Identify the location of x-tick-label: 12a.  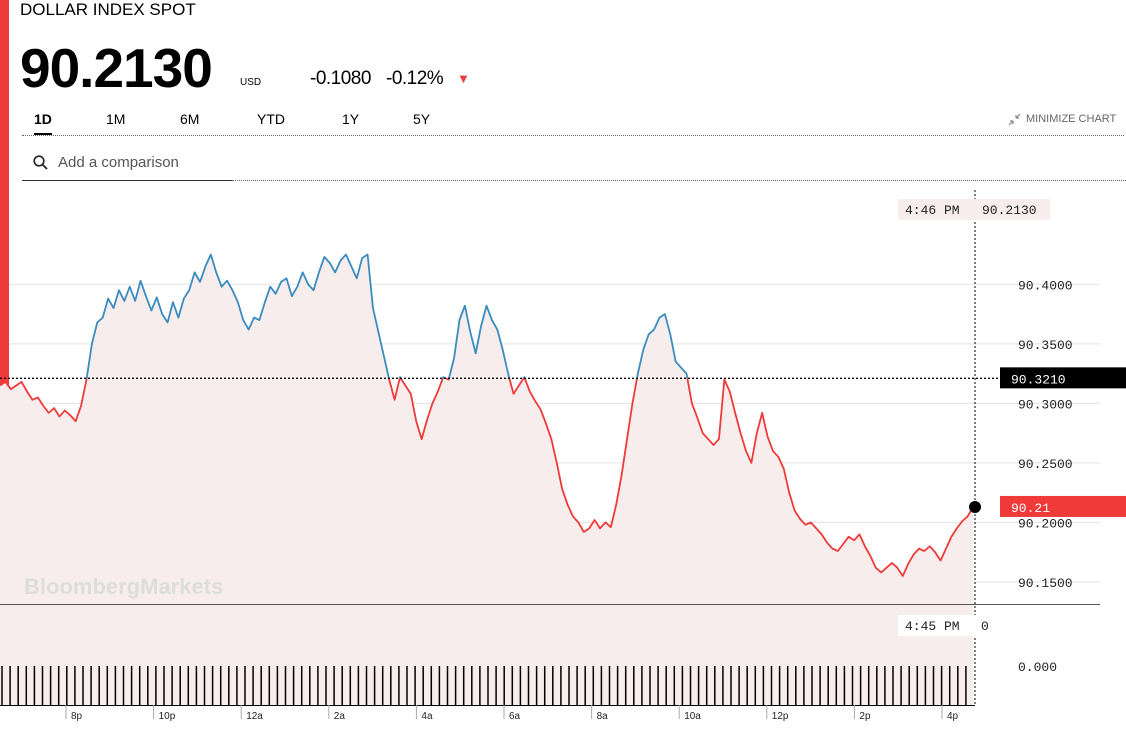
(254, 716).